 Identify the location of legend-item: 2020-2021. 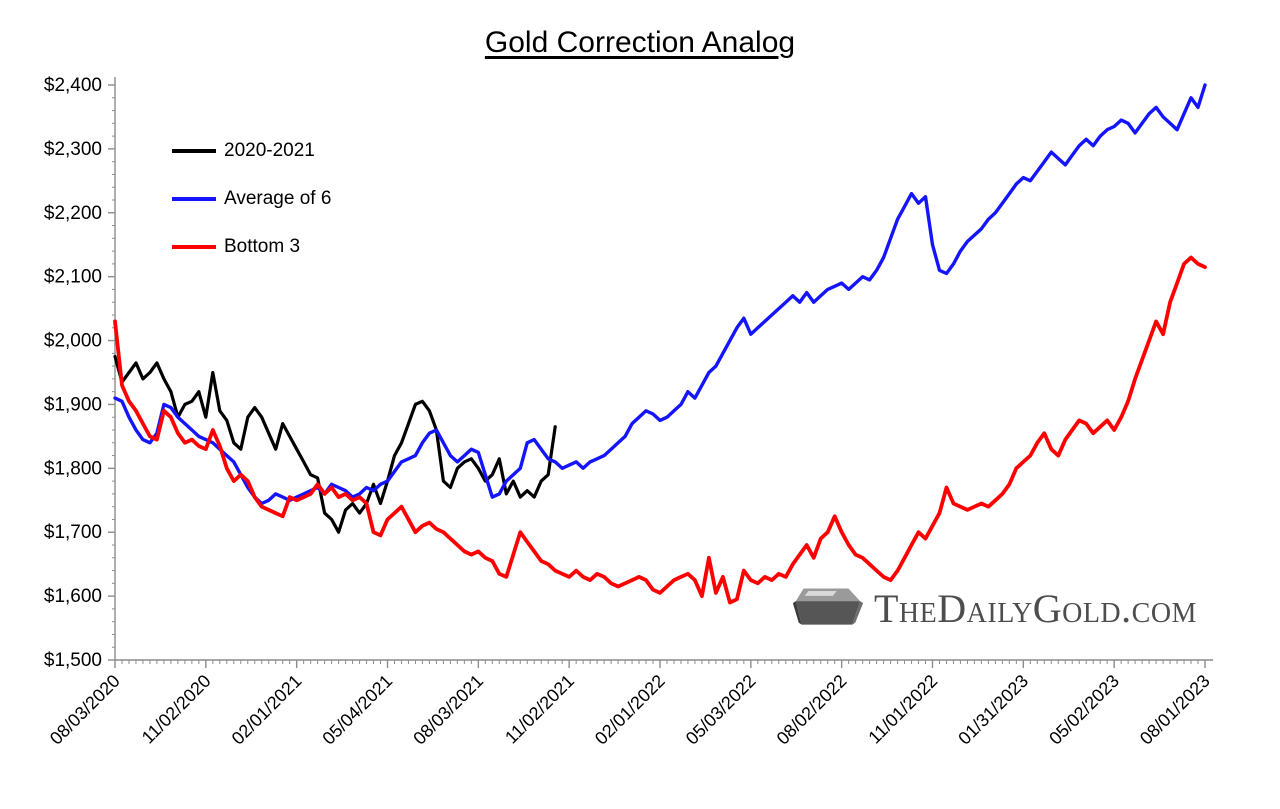
(251, 151).